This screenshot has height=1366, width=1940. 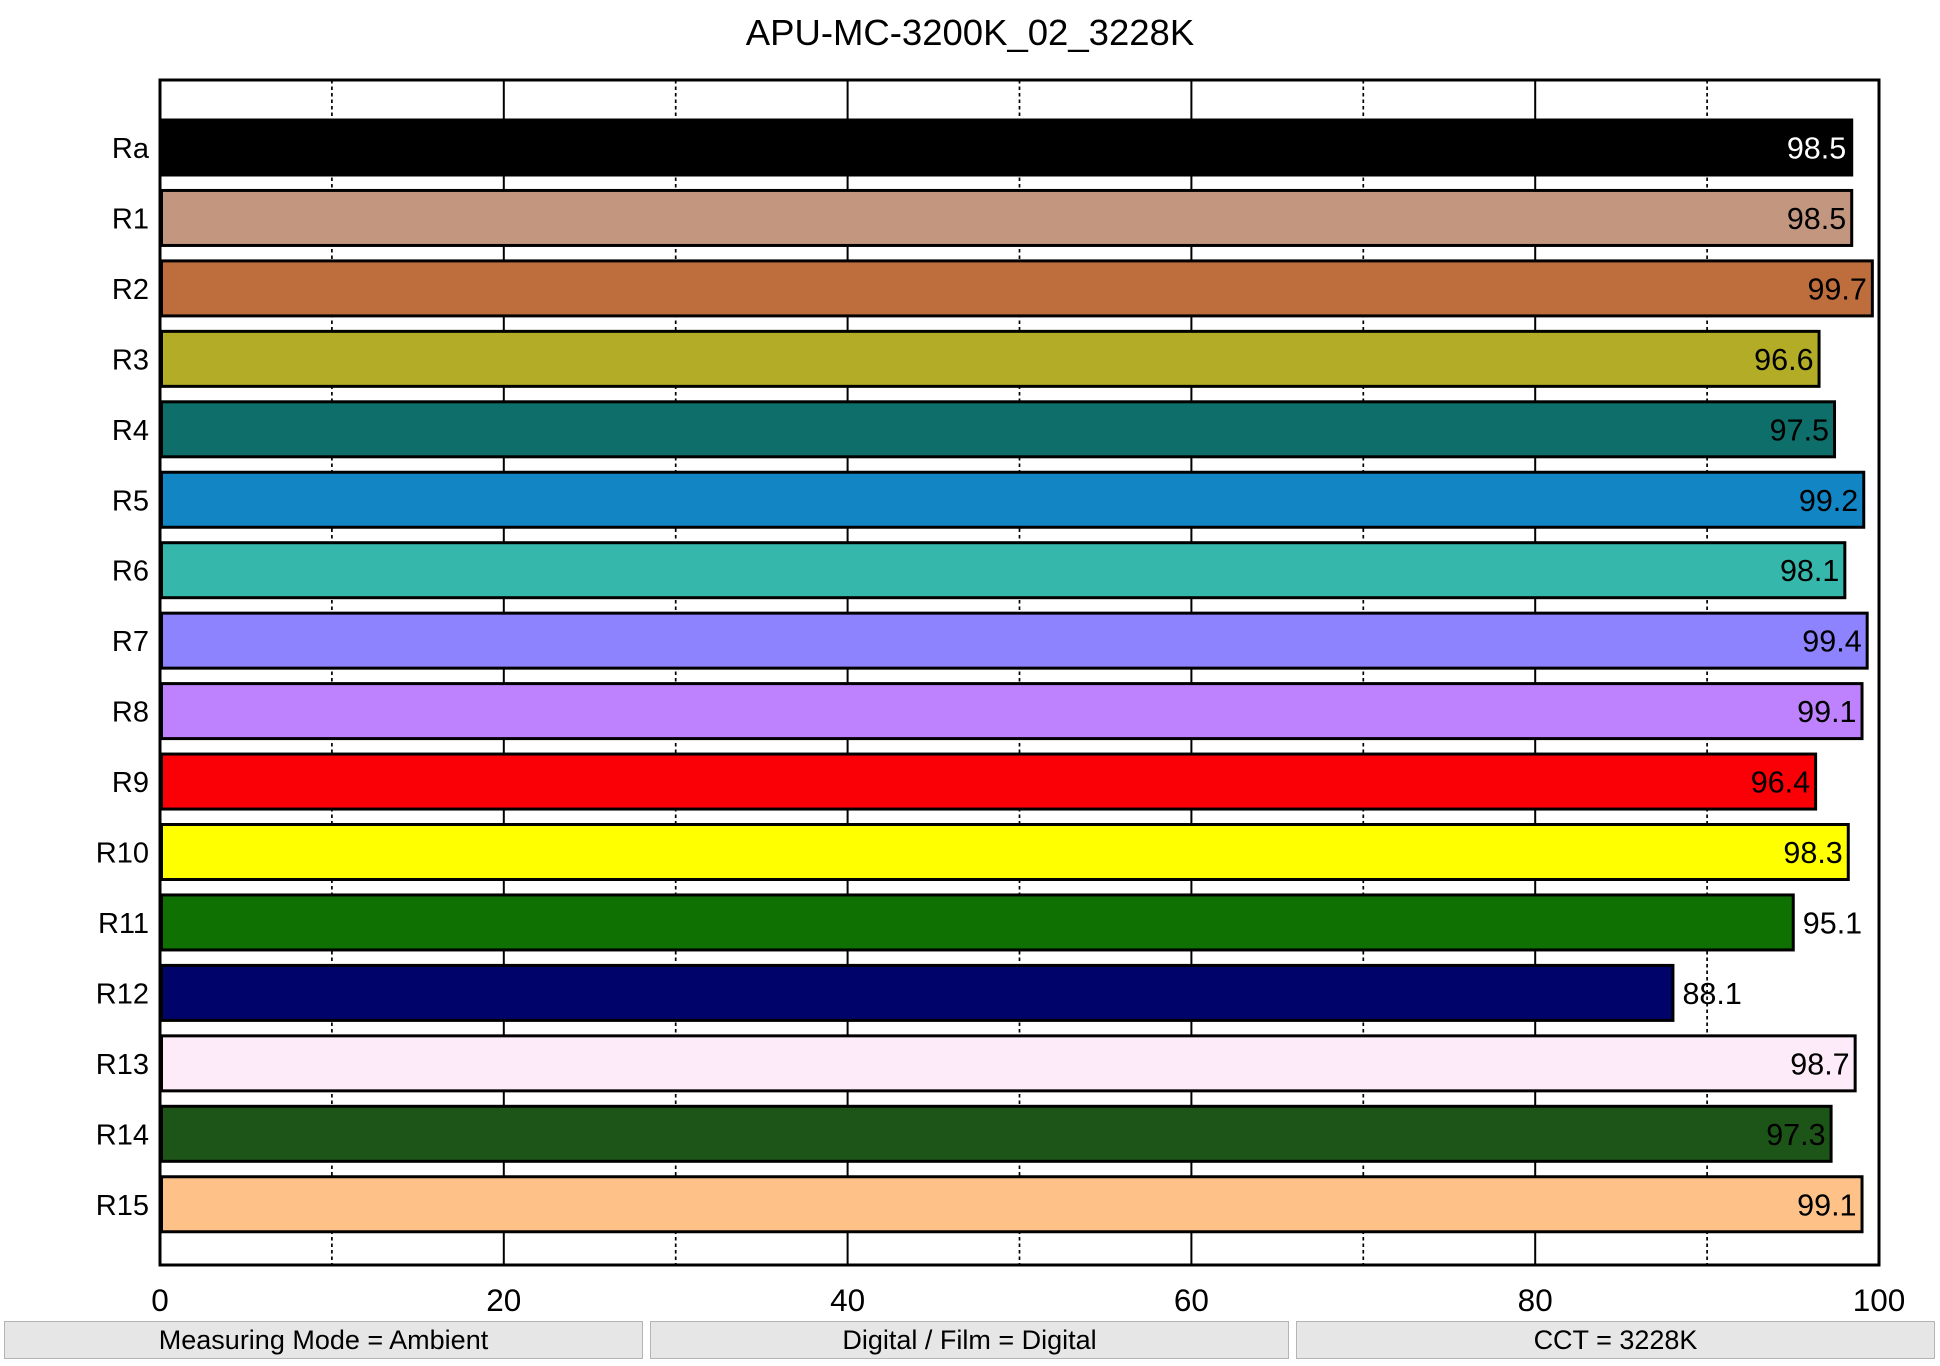 What do you see at coordinates (1826, 712) in the screenshot?
I see `value-label-R8: 99.1` at bounding box center [1826, 712].